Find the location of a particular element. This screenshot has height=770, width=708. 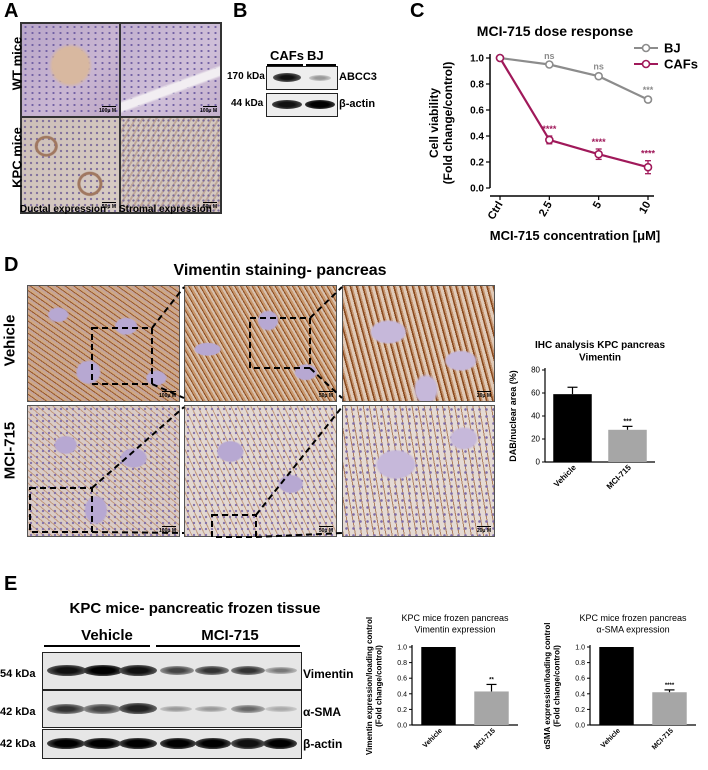

blot-vimentin is located at coordinates (172, 671).